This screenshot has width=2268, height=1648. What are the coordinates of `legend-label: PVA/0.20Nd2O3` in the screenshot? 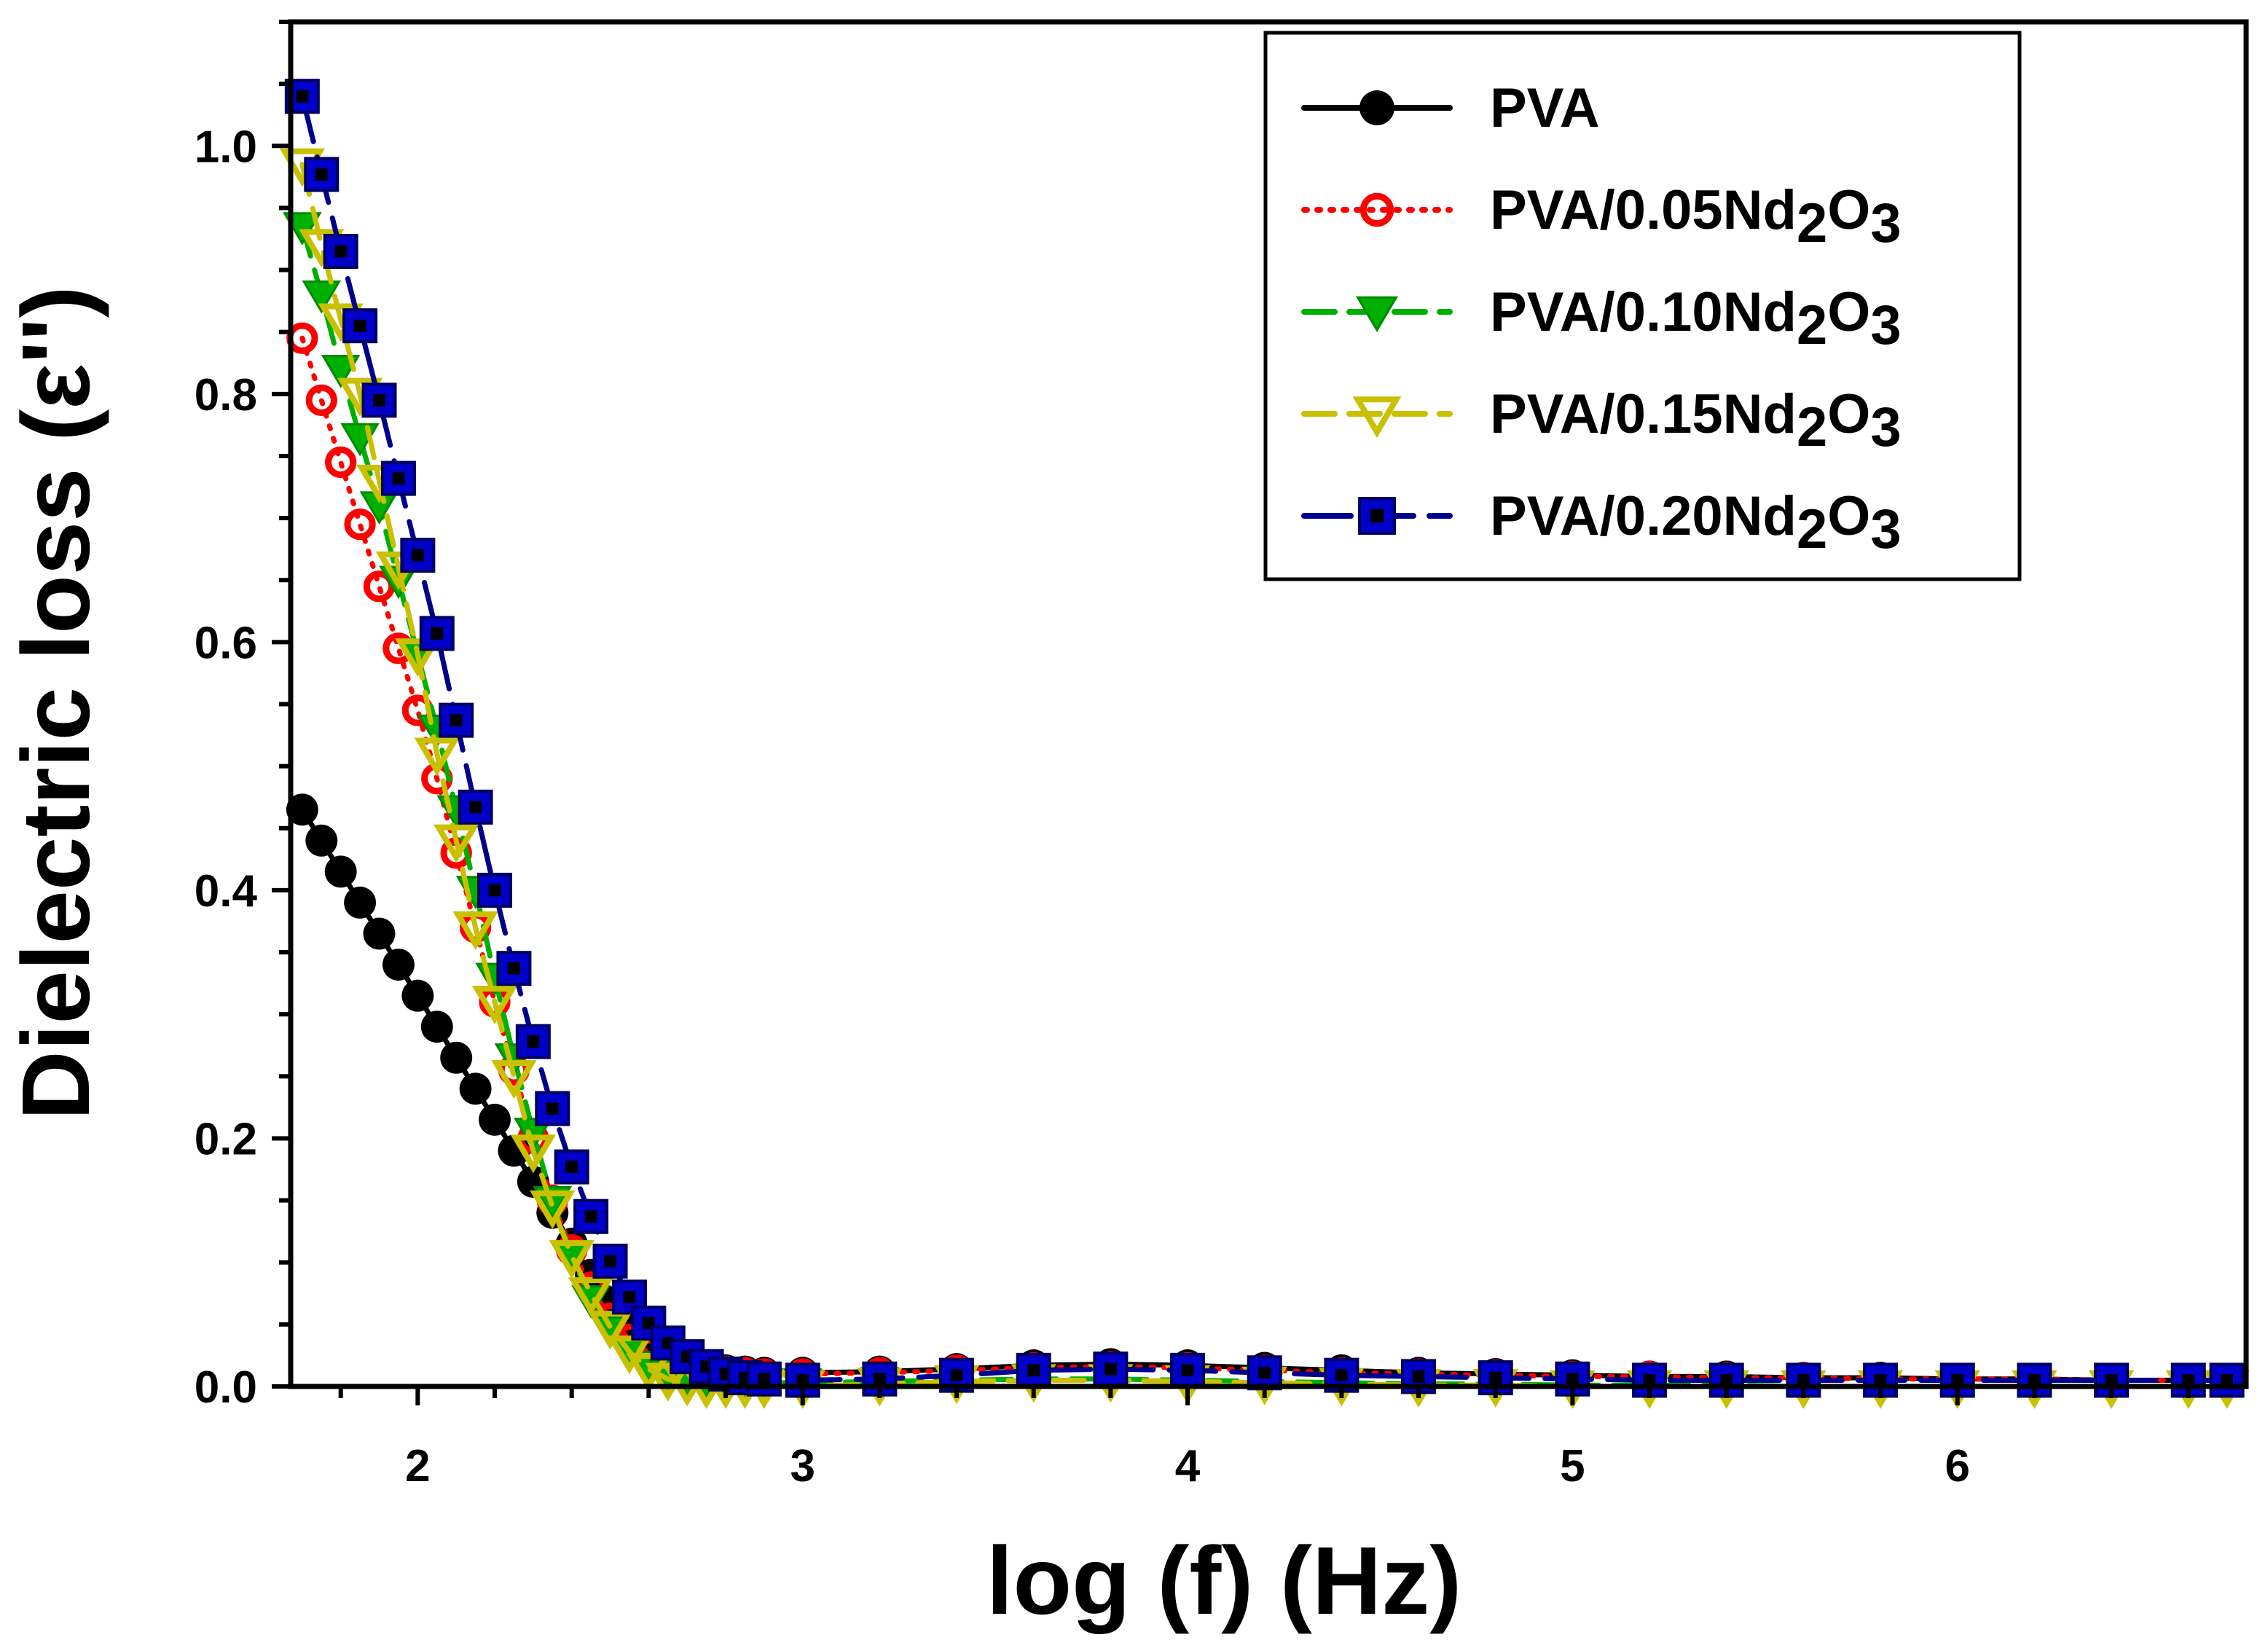 It's located at (1696, 522).